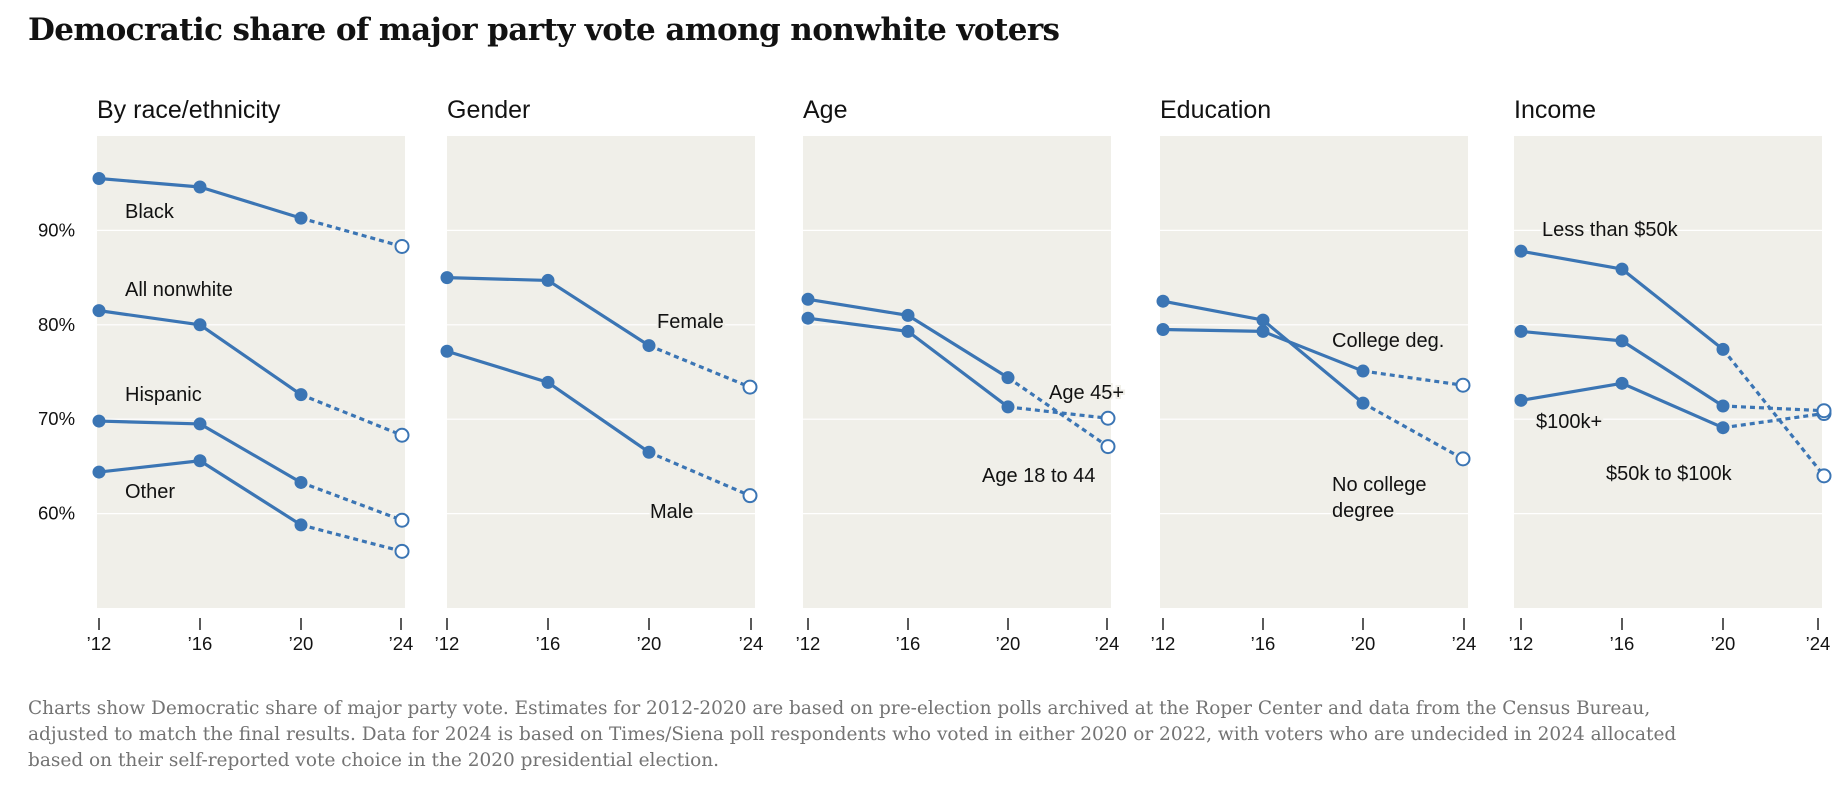 This screenshot has width=1848, height=788. What do you see at coordinates (1379, 498) in the screenshot?
I see `series-label: No college degree` at bounding box center [1379, 498].